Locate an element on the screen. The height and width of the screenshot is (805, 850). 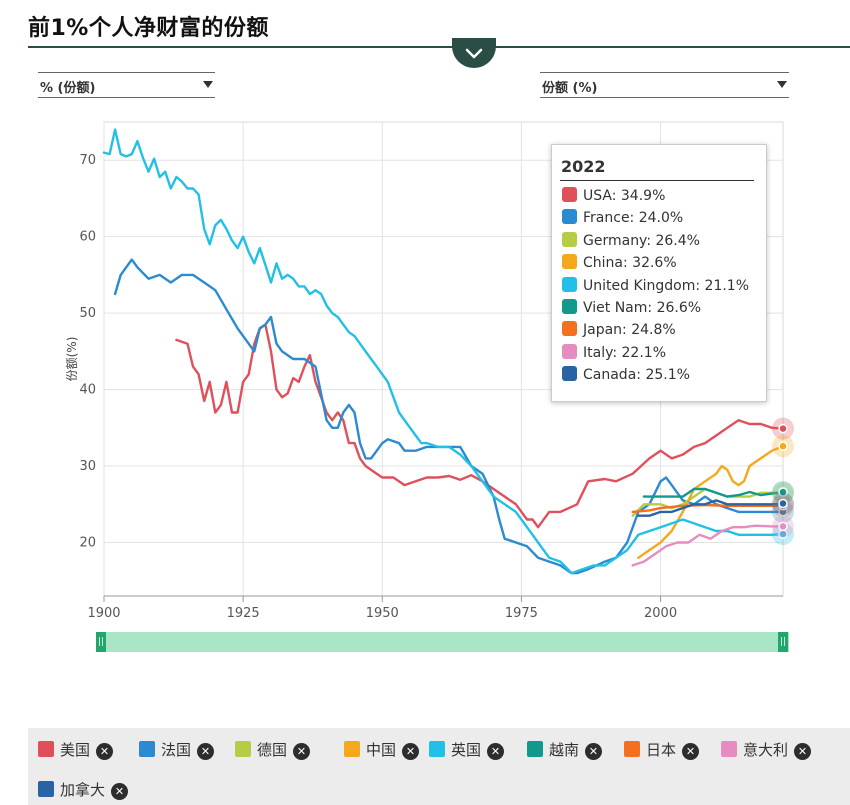
collapse-toggle-button is located at coordinates (474, 53).